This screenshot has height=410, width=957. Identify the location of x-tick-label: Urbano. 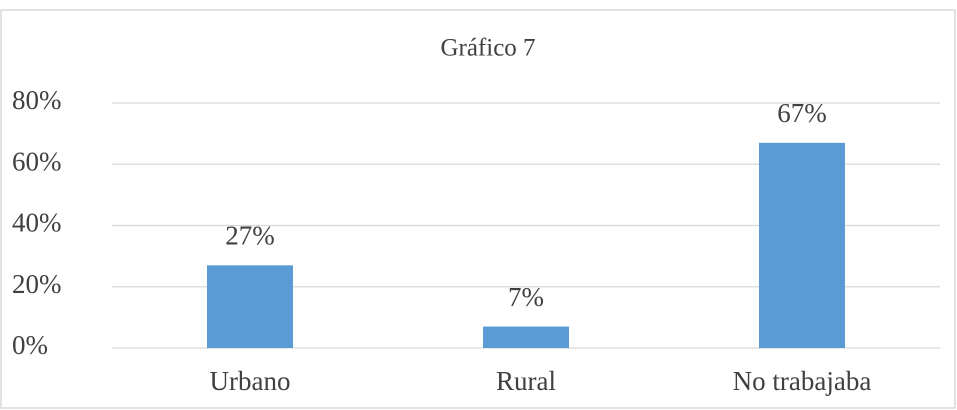
(250, 381).